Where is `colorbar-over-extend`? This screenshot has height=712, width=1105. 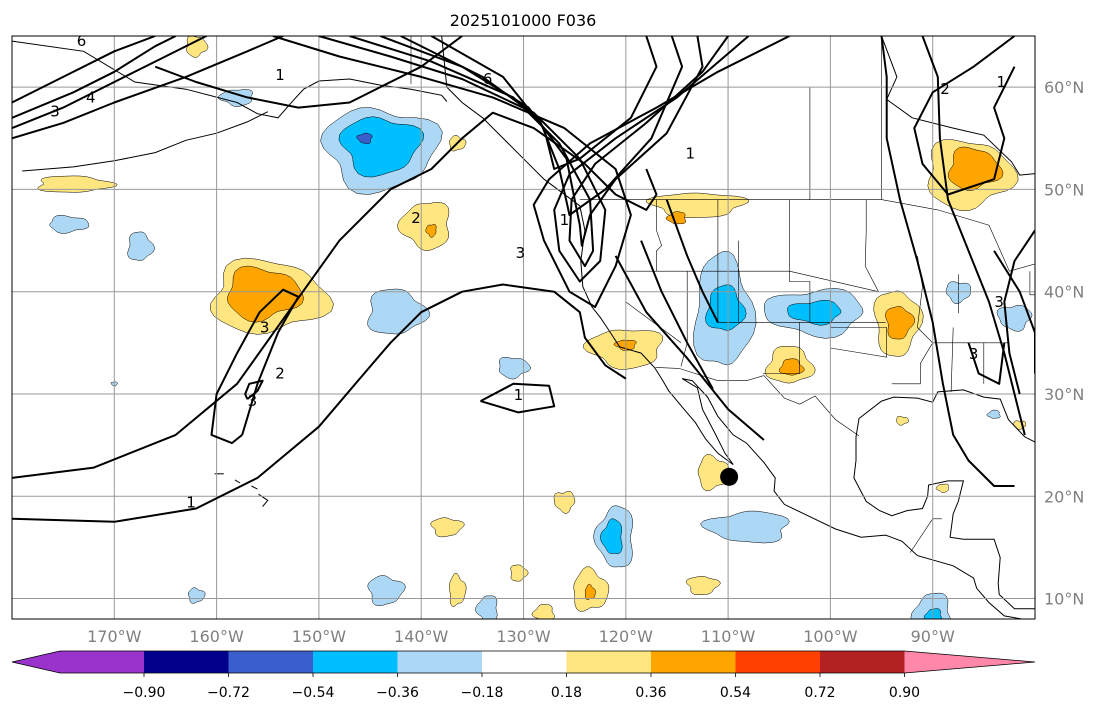 colorbar-over-extend is located at coordinates (969, 662).